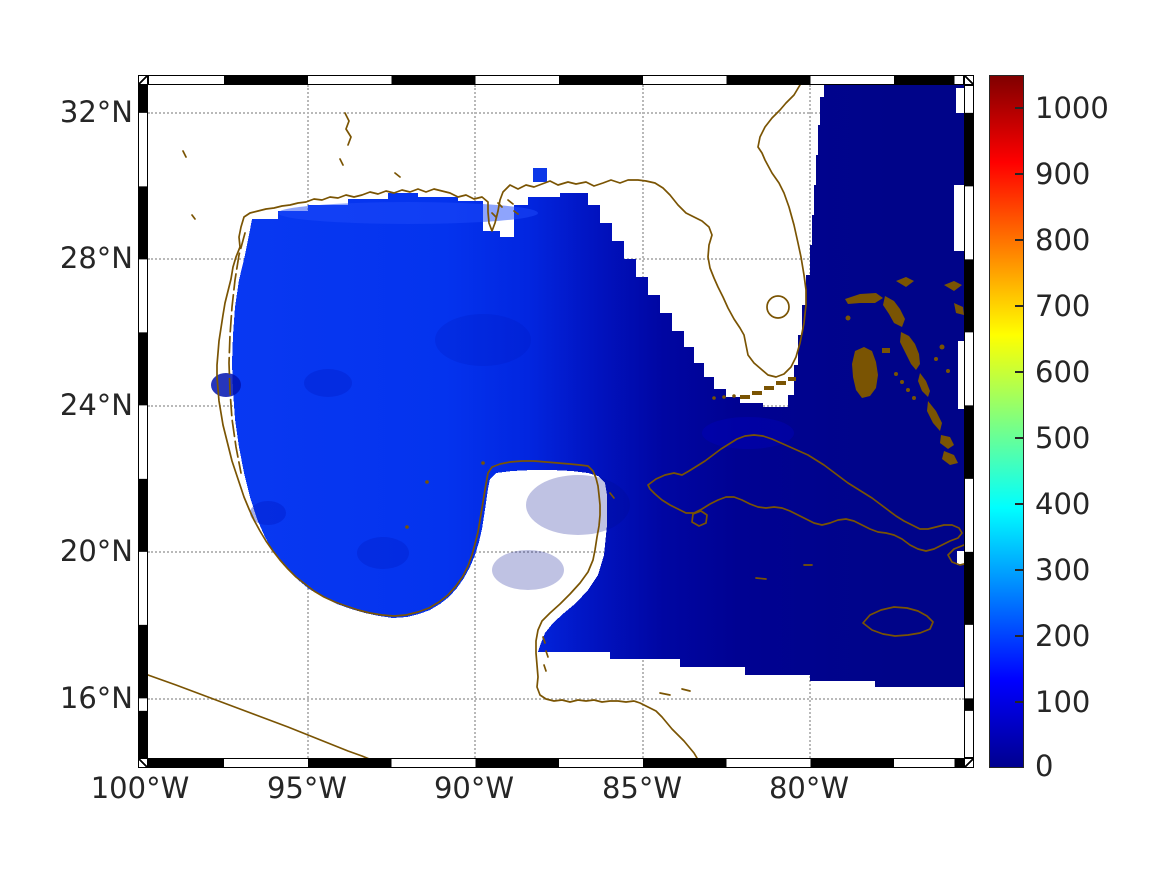 The width and height of the screenshot is (1167, 875). Describe the element at coordinates (474, 788) in the screenshot. I see `lon-tick-label: 90°W` at that location.